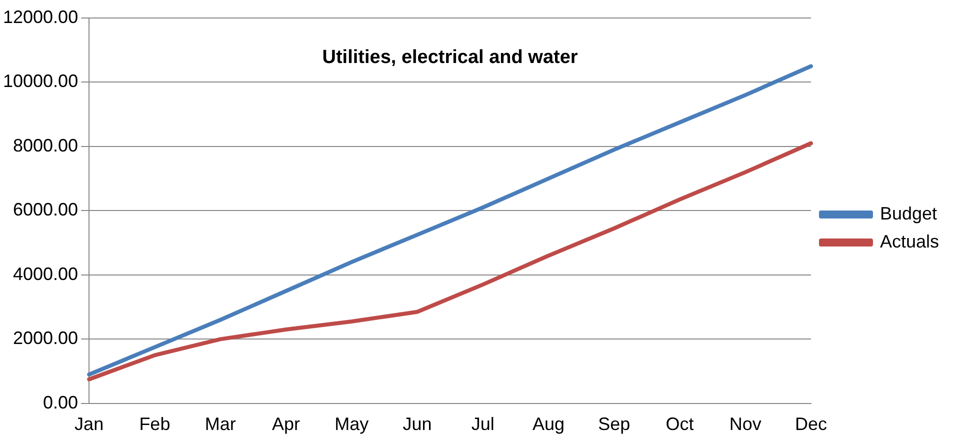  What do you see at coordinates (351, 424) in the screenshot?
I see `x-tick-label: May` at bounding box center [351, 424].